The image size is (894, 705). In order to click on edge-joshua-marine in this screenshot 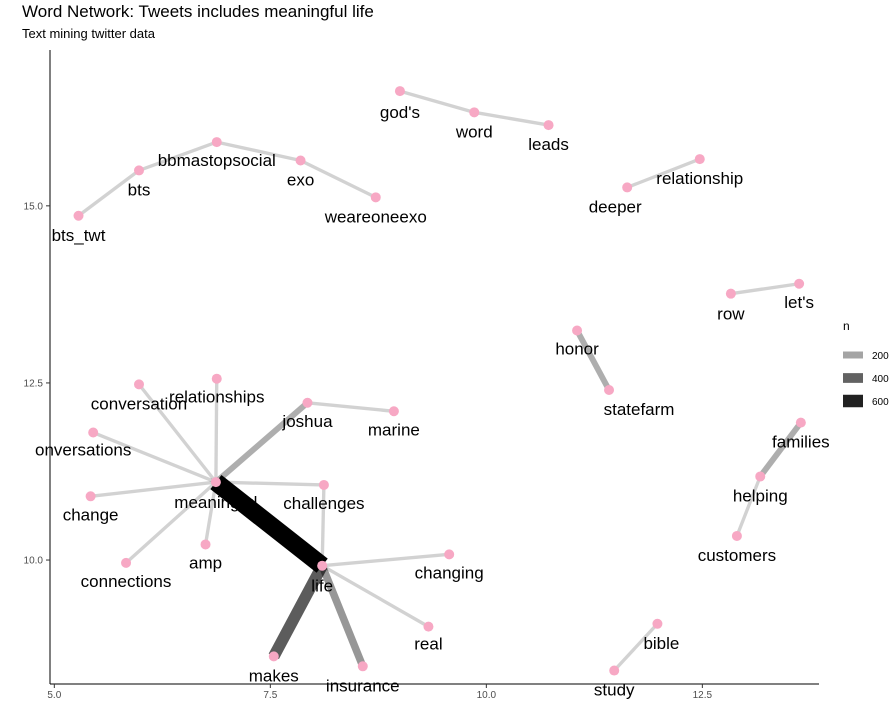, I will do `click(351, 407)`.